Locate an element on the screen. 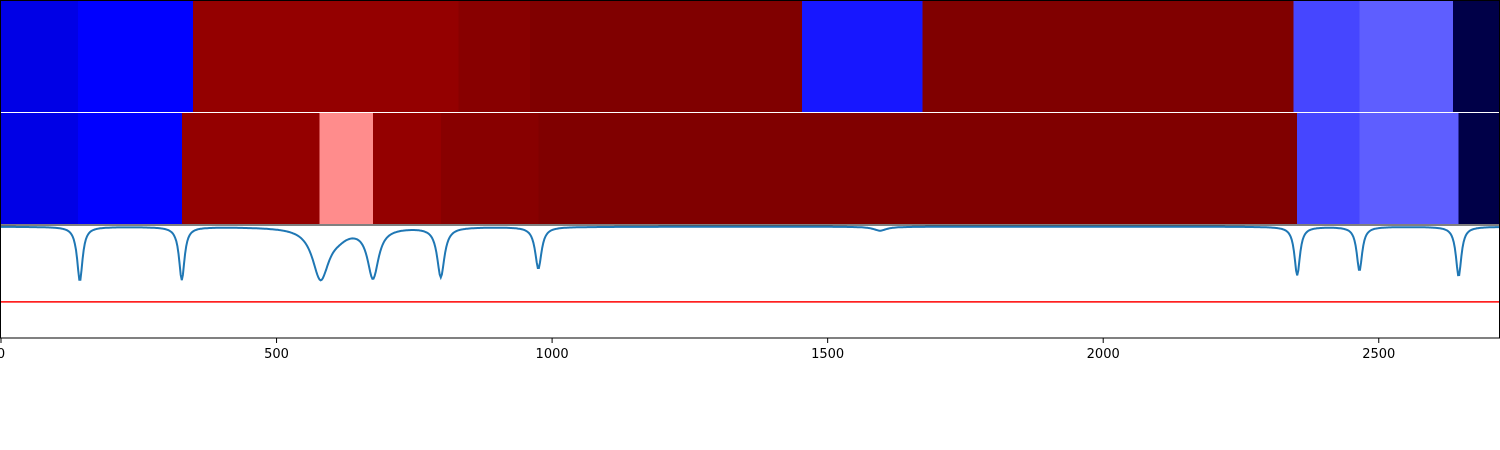  x-tick-label: 2000 is located at coordinates (1103, 354).